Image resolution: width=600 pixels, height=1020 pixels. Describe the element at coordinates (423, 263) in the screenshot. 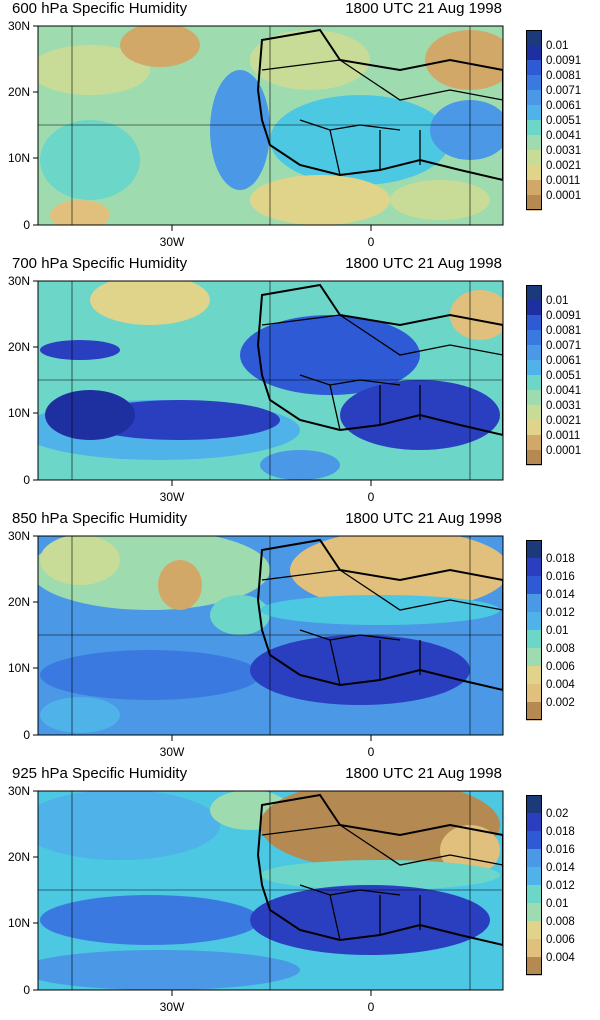

I see `panel-timestamp: 1800 UTC 21 Aug 1998` at that location.